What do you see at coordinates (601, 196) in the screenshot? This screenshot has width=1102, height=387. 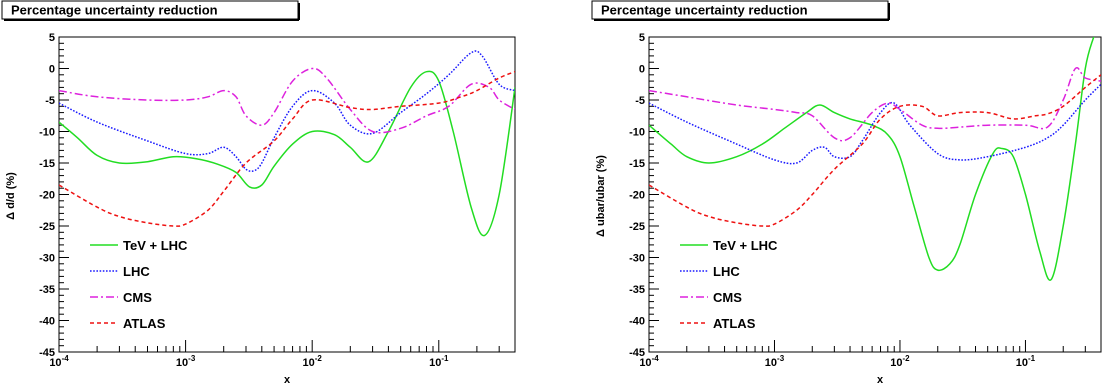 I see `y-axis-label: Δ ubar/ubar (%)` at bounding box center [601, 196].